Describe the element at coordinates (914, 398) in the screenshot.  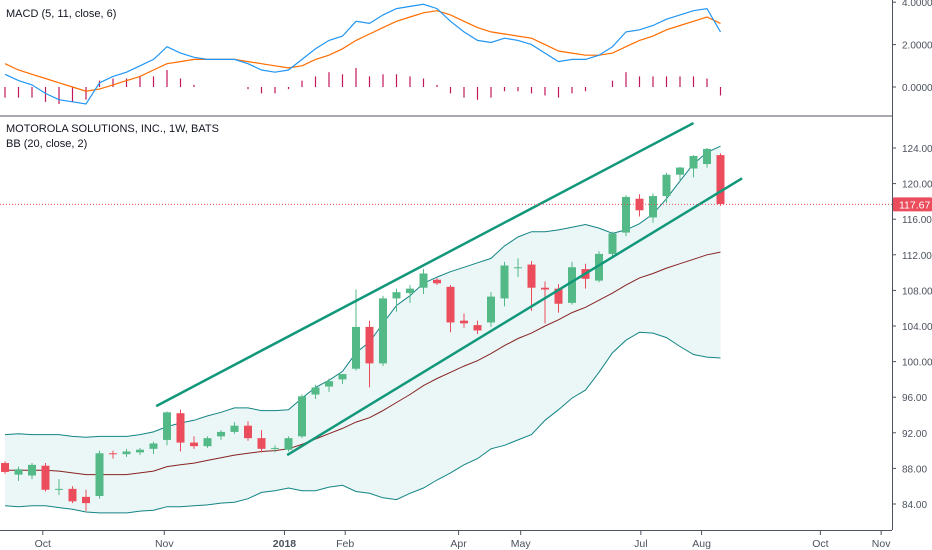
I see `price-tick-label: 96.00` at that location.